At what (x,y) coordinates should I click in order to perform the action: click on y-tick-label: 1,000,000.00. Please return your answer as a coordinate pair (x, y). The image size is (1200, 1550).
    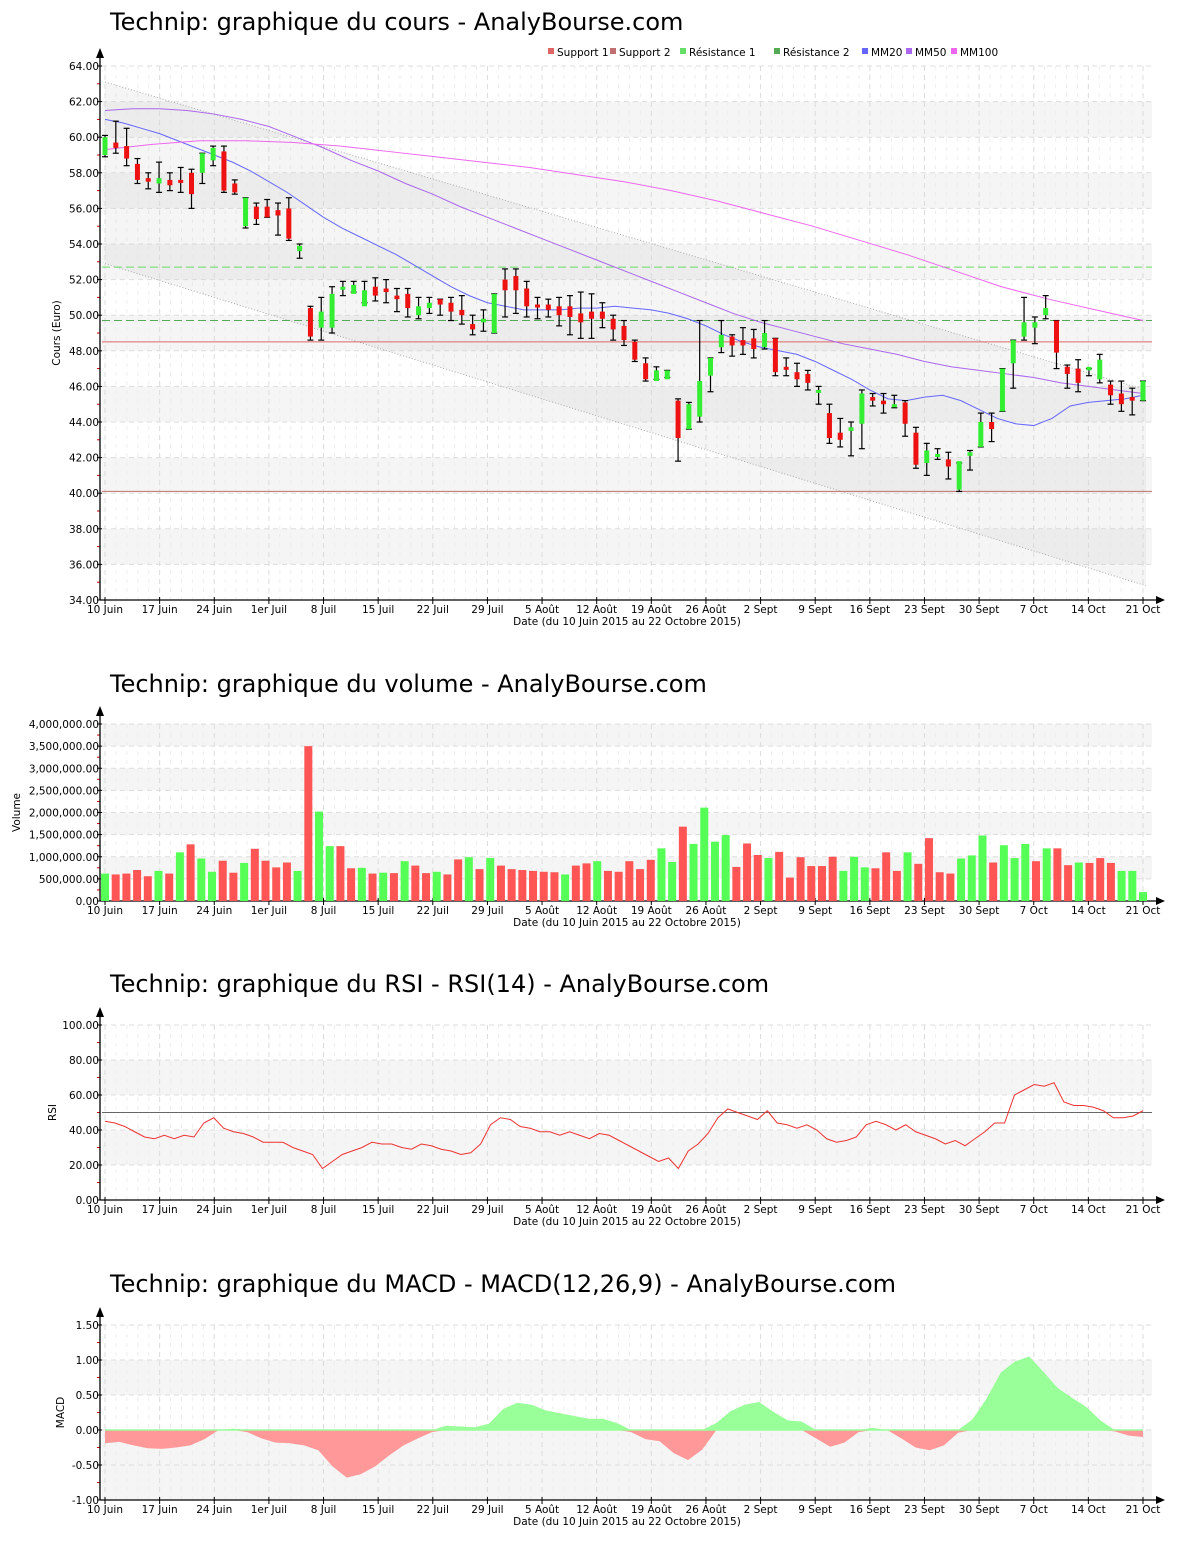
    Looking at the image, I should click on (64, 858).